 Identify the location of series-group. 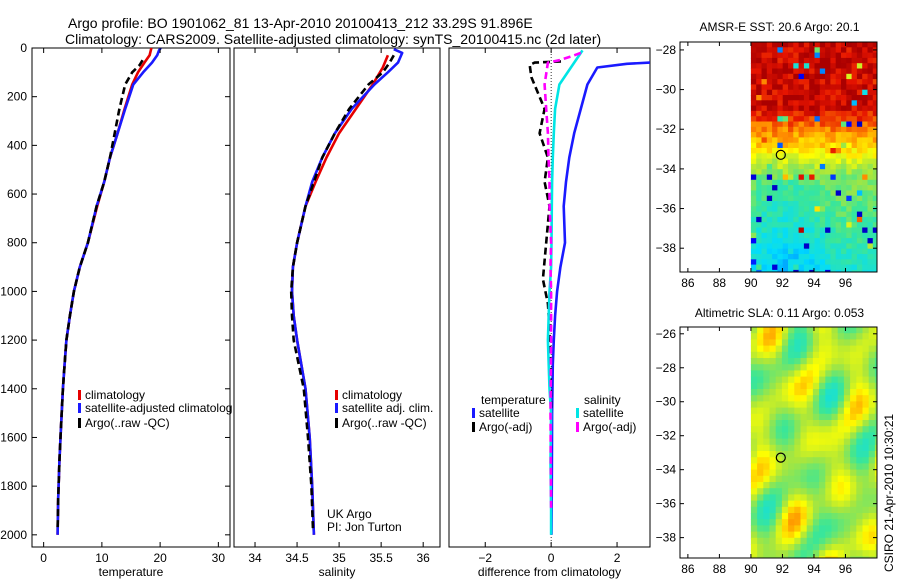
(589, 292).